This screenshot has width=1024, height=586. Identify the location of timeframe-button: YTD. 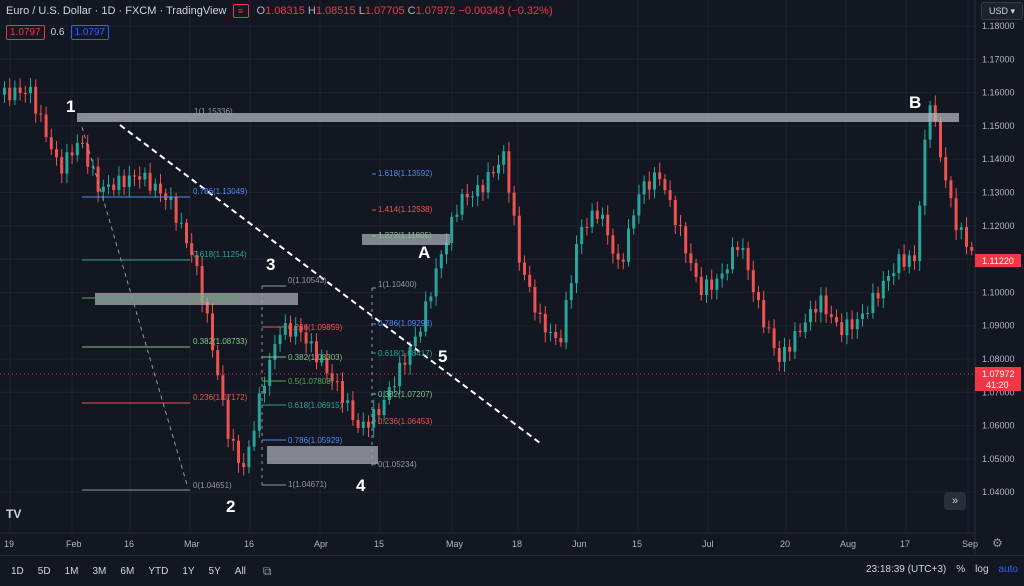
(158, 571).